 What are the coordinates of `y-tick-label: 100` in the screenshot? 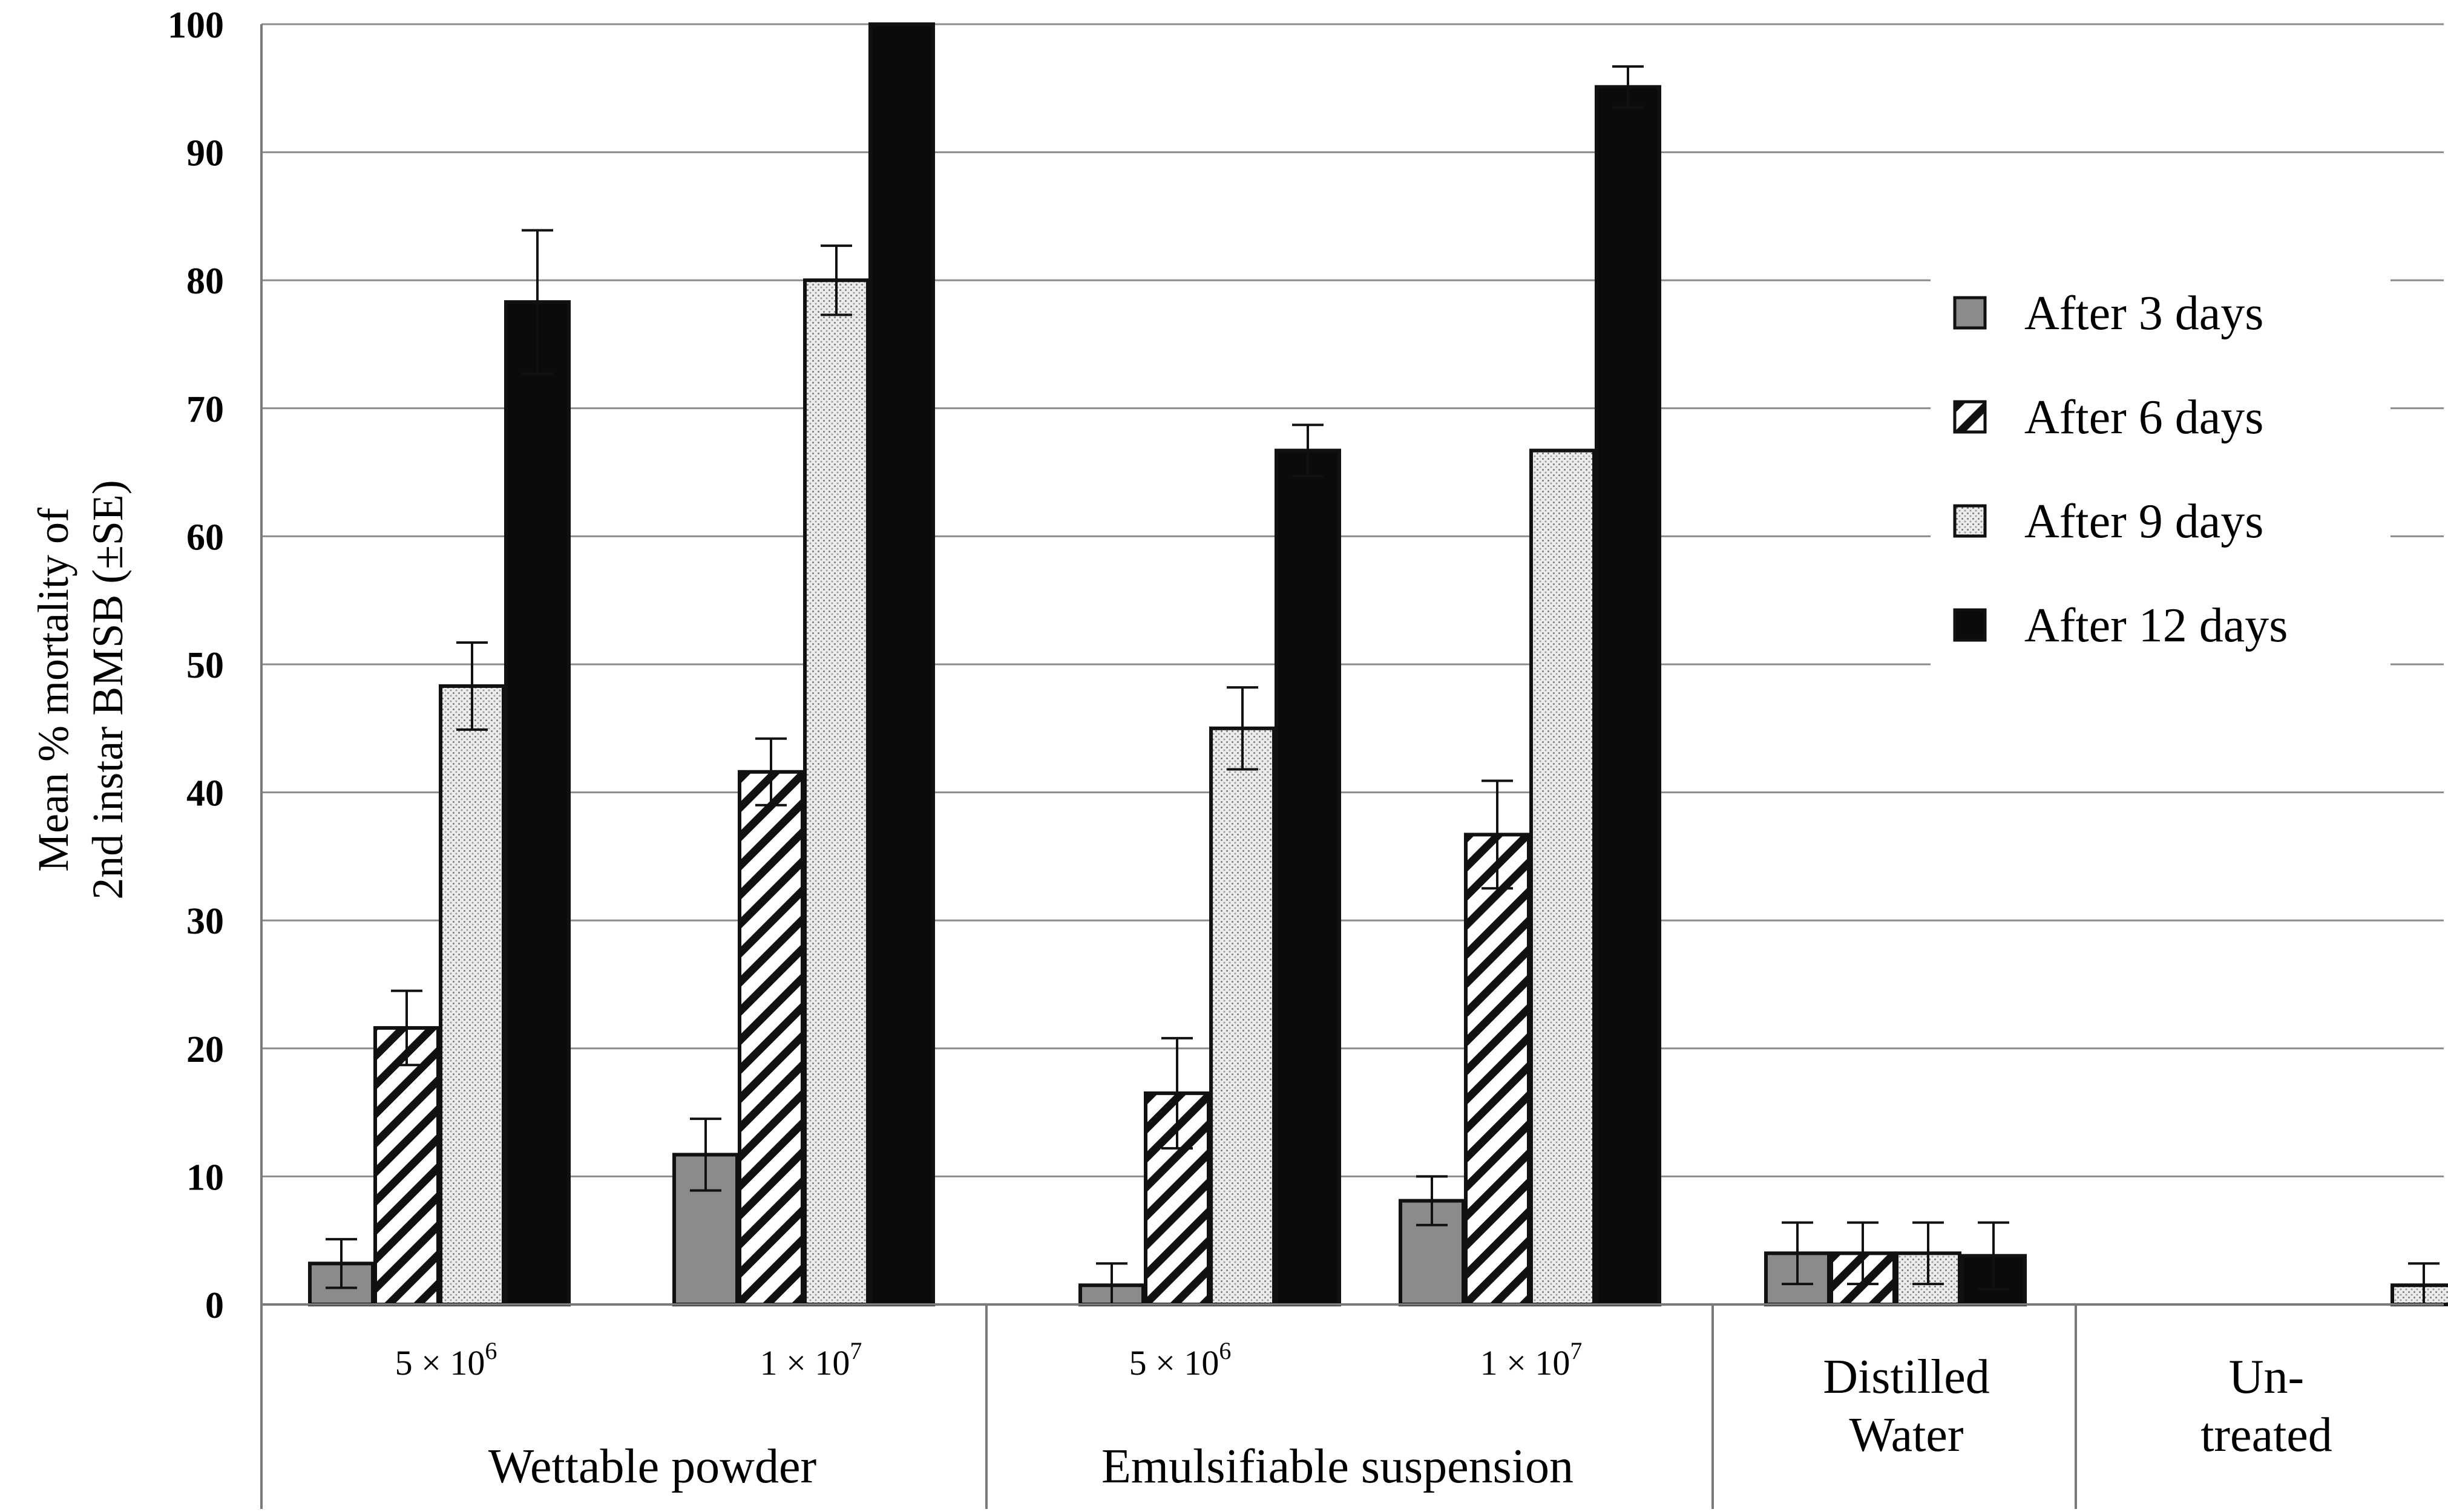 It's located at (196, 25).